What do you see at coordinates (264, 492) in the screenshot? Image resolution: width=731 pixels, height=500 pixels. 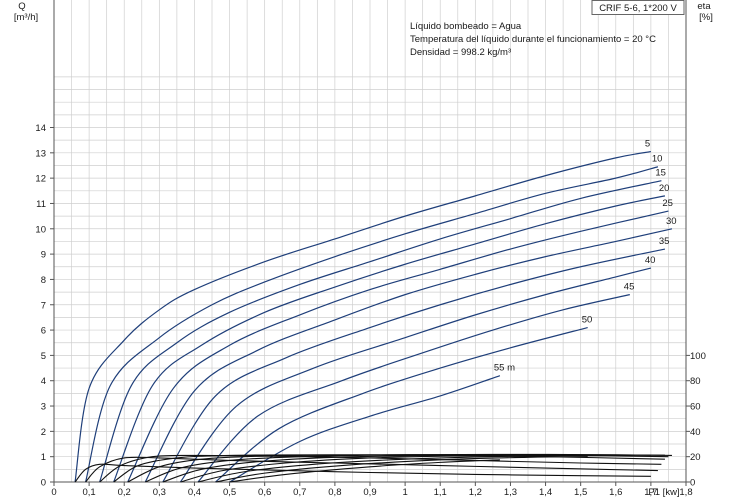 I see `x-tick-label: 0,6` at bounding box center [264, 492].